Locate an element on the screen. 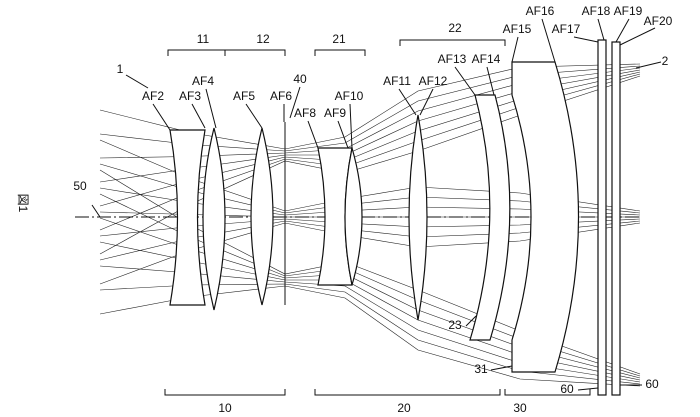  surface-label: AF17 is located at coordinates (566, 29).